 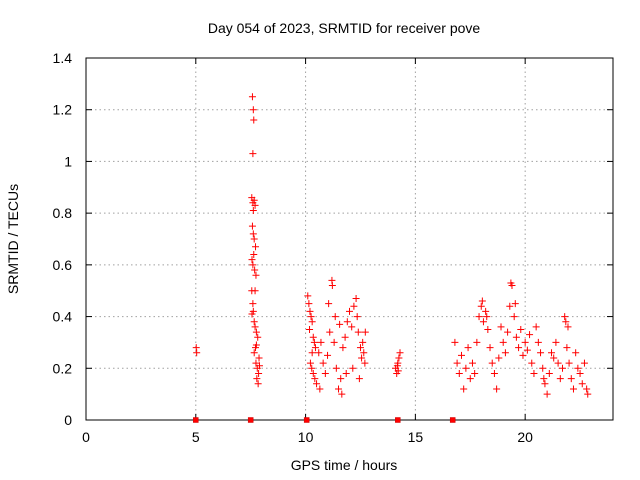 I want to click on y-tick-label: 1, so click(x=68, y=161).